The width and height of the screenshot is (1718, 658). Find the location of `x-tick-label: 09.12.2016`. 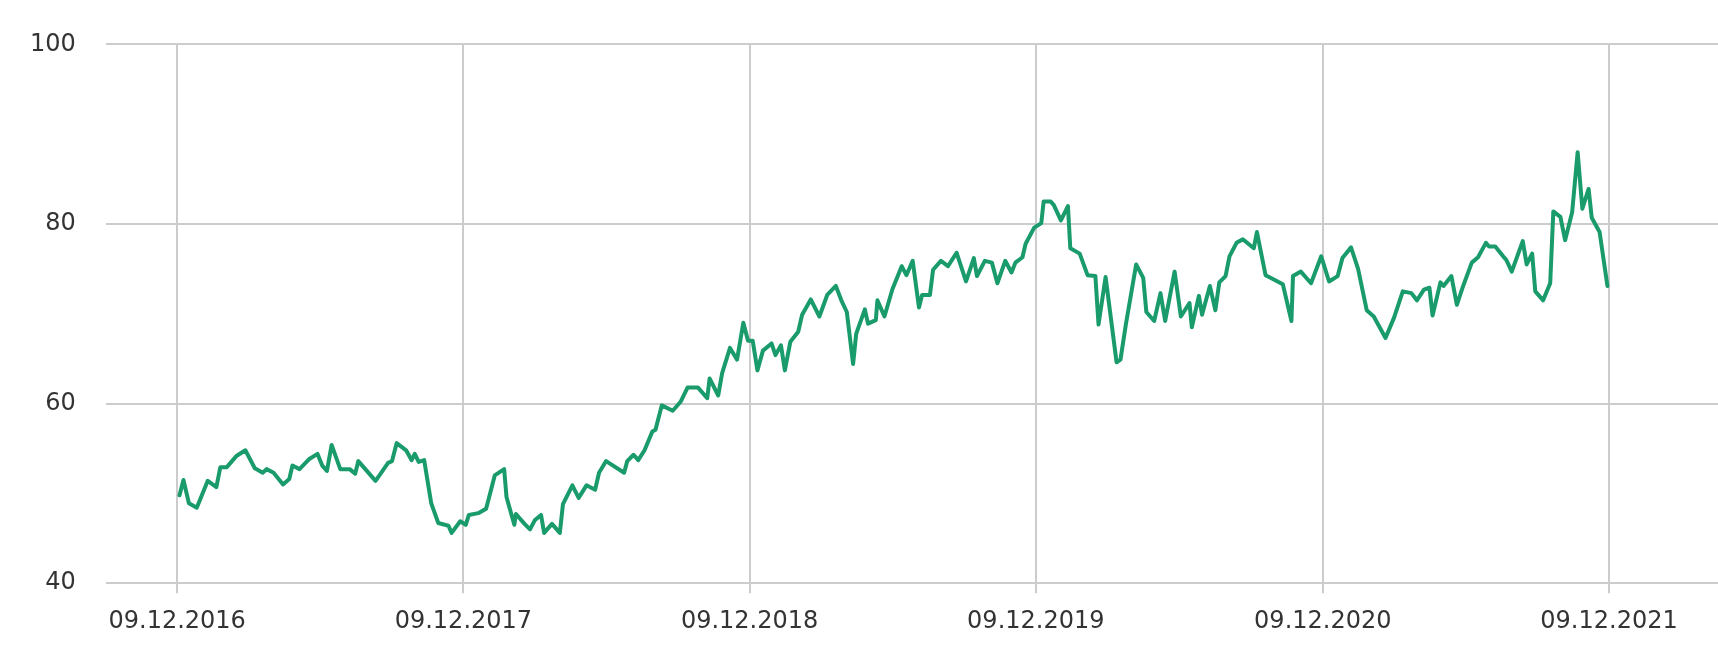

x-tick-label: 09.12.2016 is located at coordinates (177, 619).